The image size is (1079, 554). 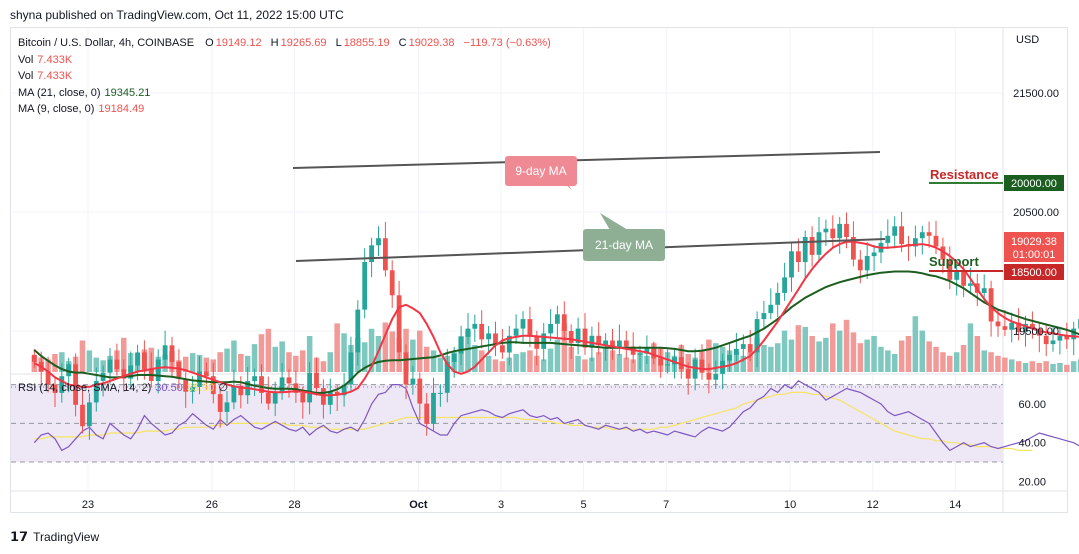 What do you see at coordinates (287, 109) in the screenshot?
I see `ma9-row: MA (9, close, 0) 19184.49` at bounding box center [287, 109].